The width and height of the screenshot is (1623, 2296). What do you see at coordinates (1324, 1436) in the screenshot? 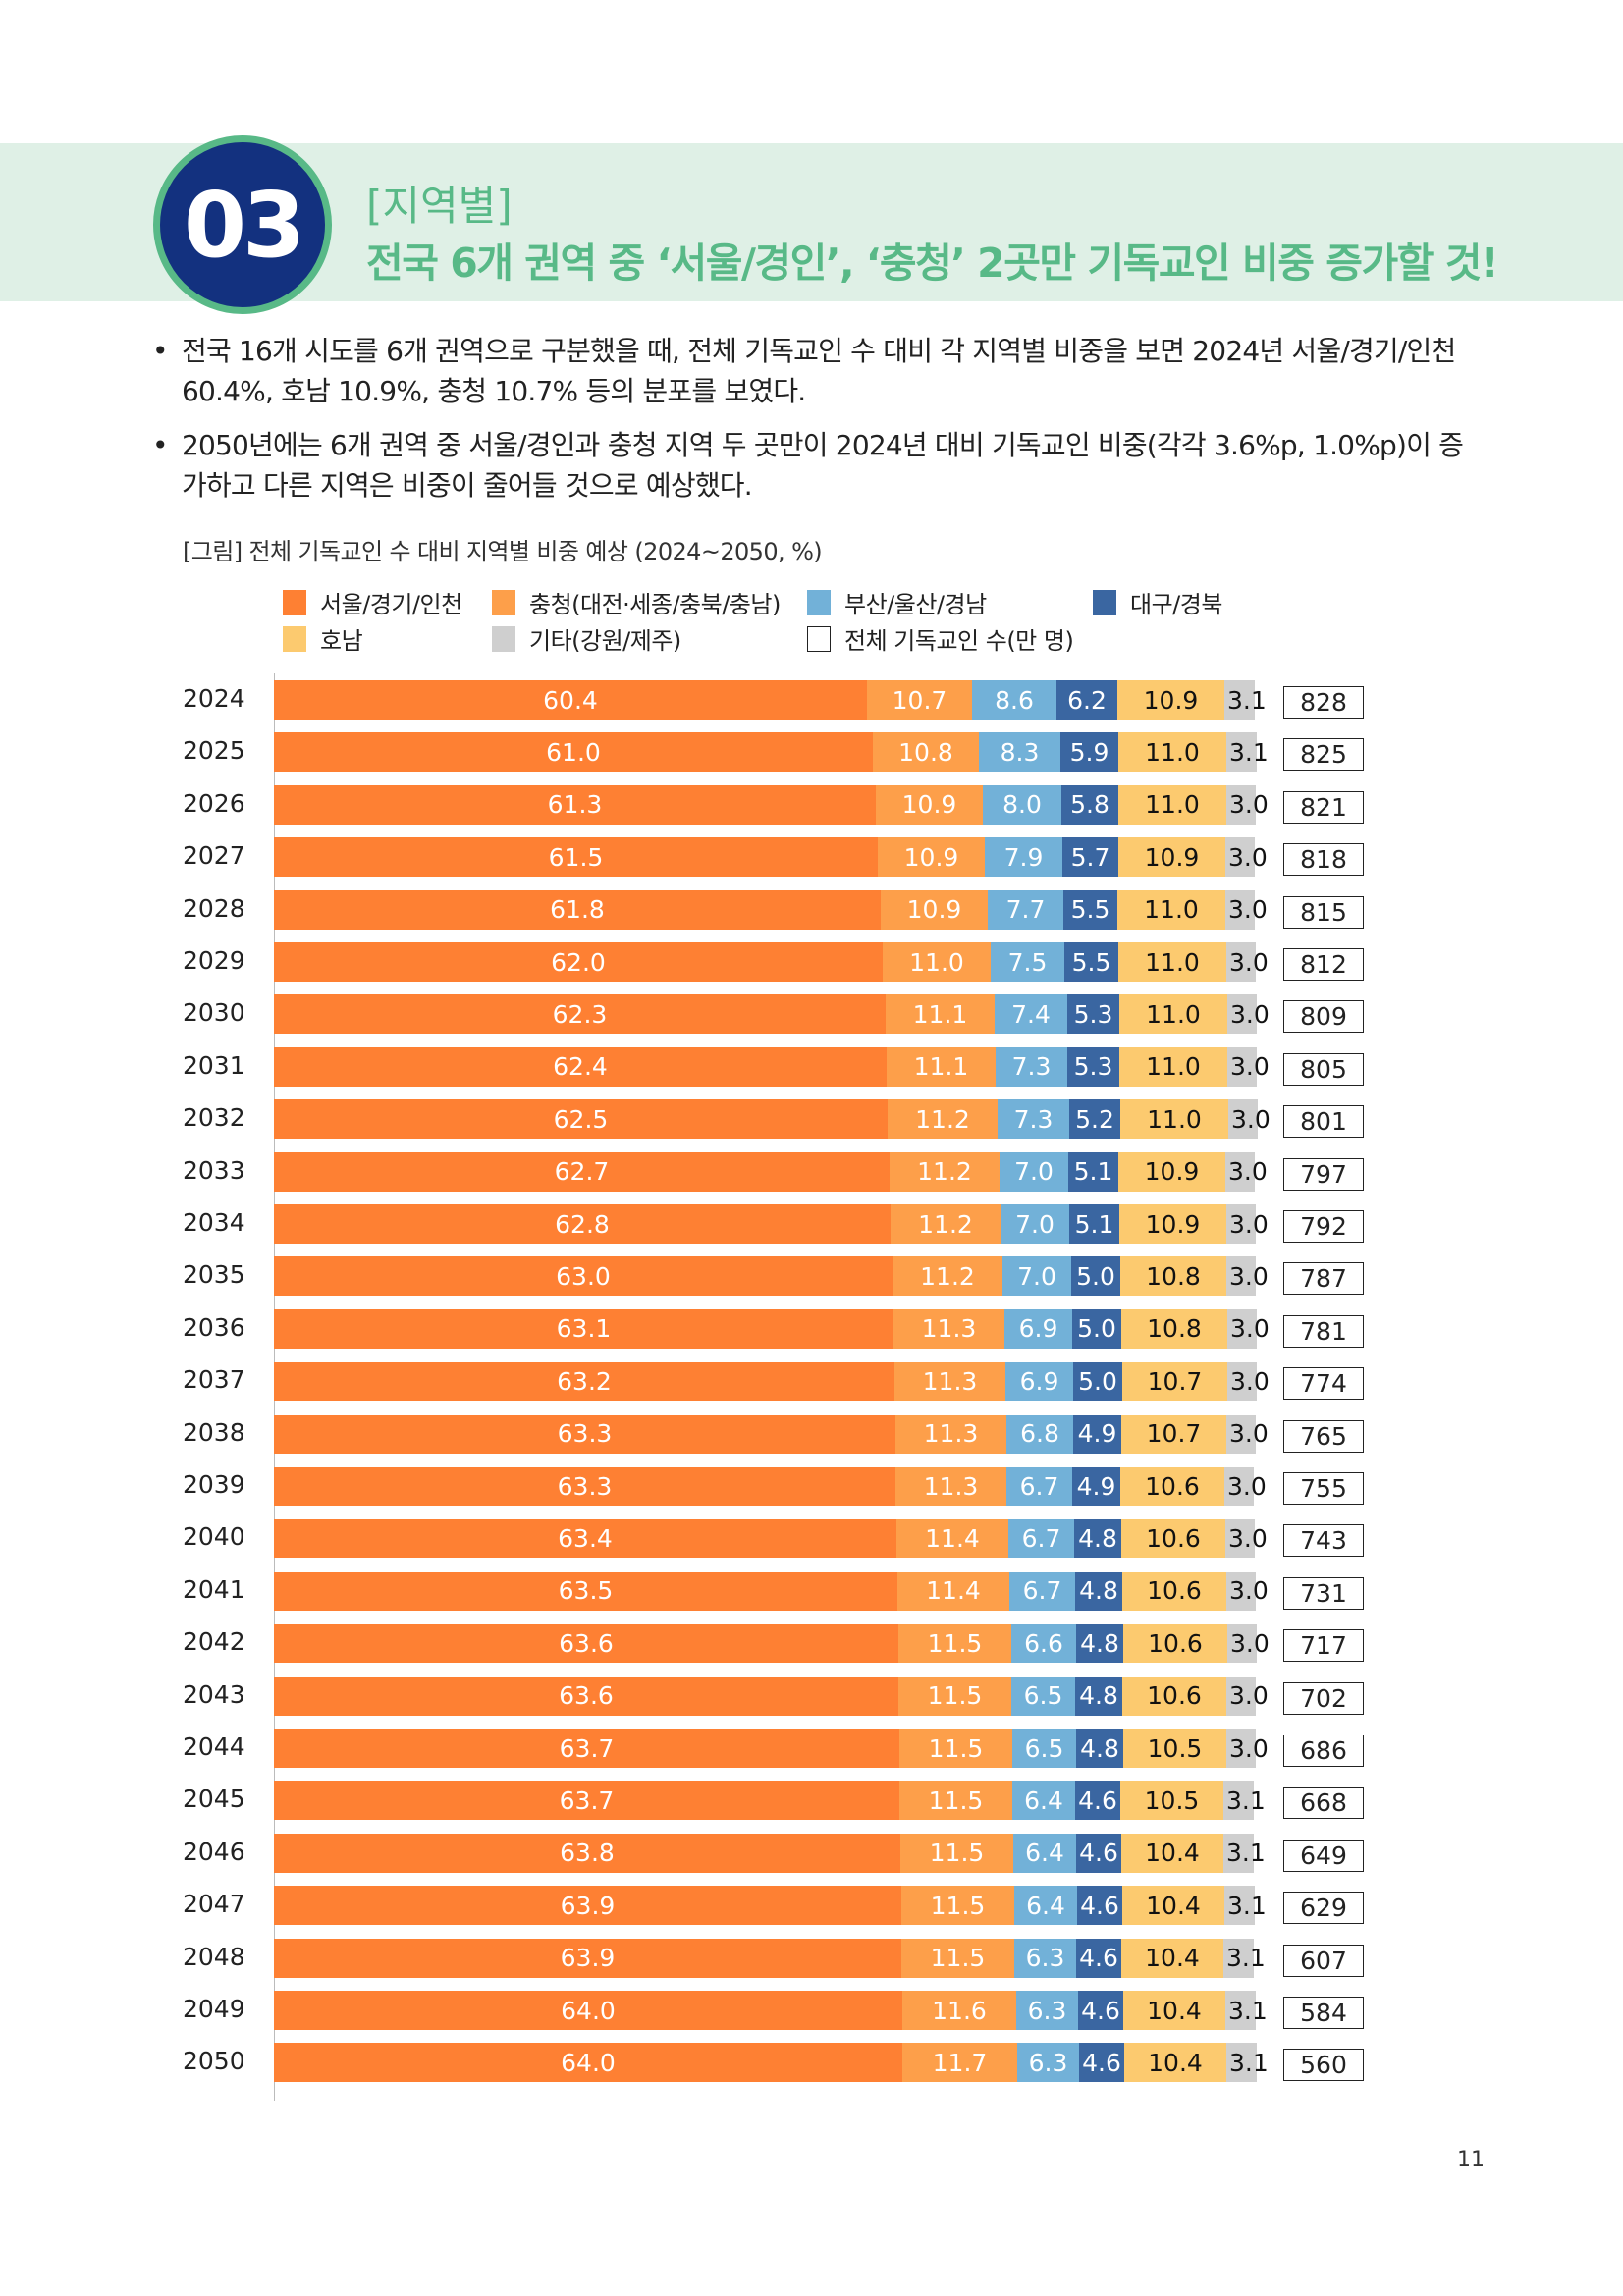
I see `total-believers-box: 765` at bounding box center [1324, 1436].